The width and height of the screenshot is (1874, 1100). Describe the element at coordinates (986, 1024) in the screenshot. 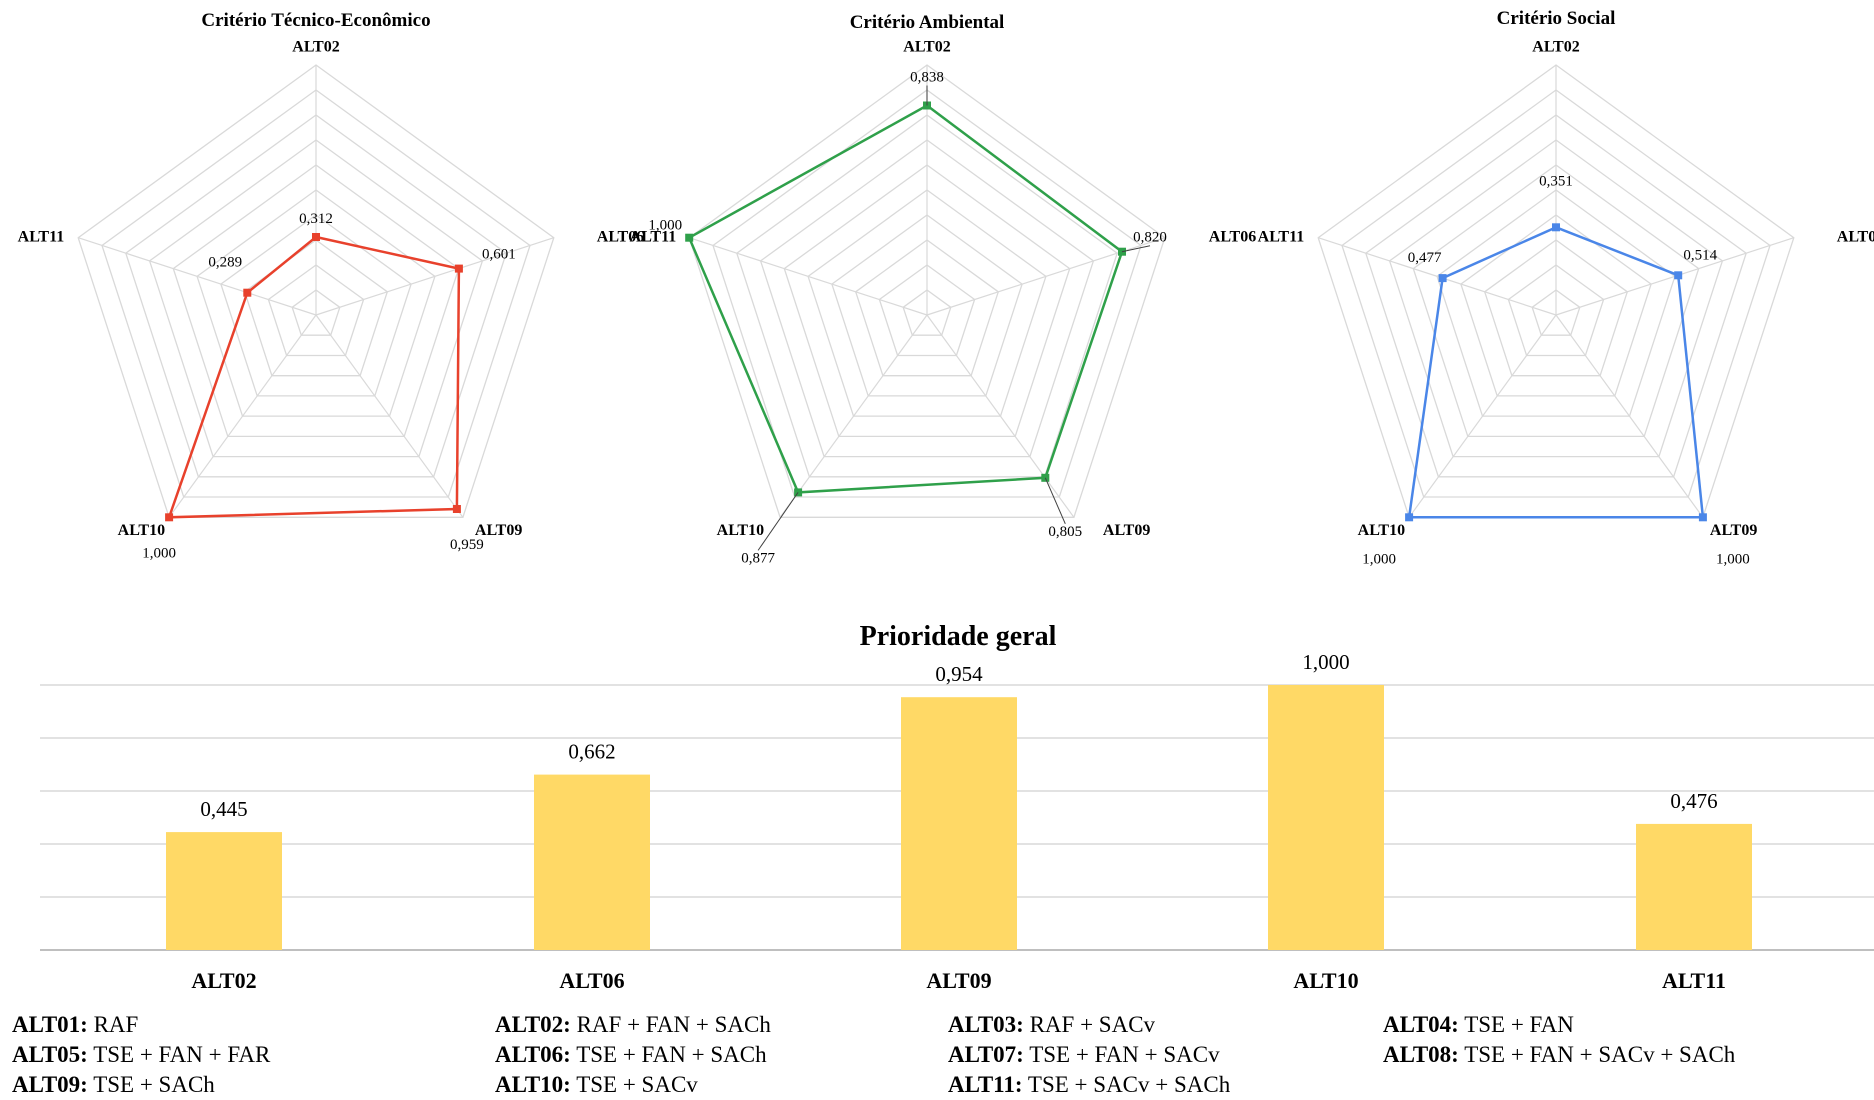

I see `legend-code: ALT03:` at that location.